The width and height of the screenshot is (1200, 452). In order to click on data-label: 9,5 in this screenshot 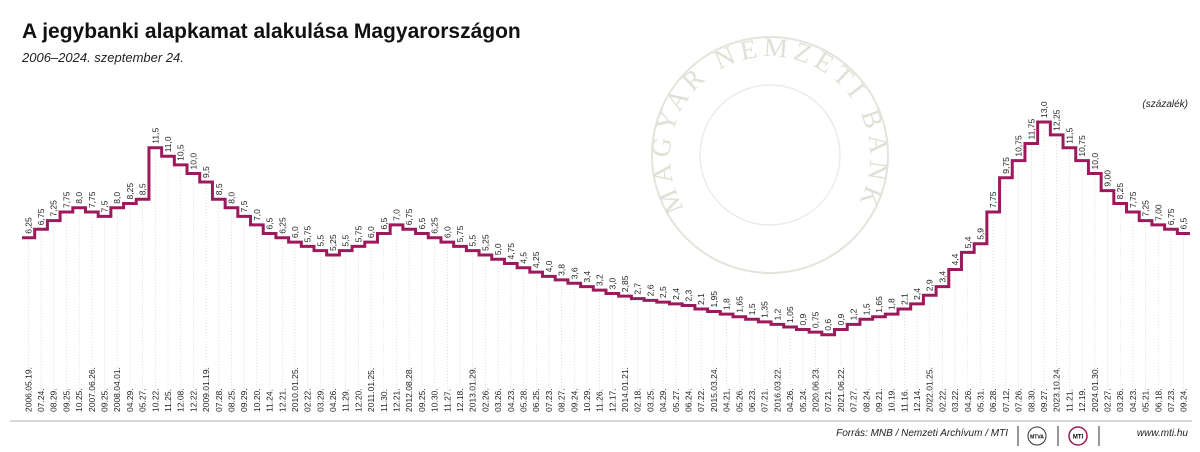, I will do `click(206, 172)`.